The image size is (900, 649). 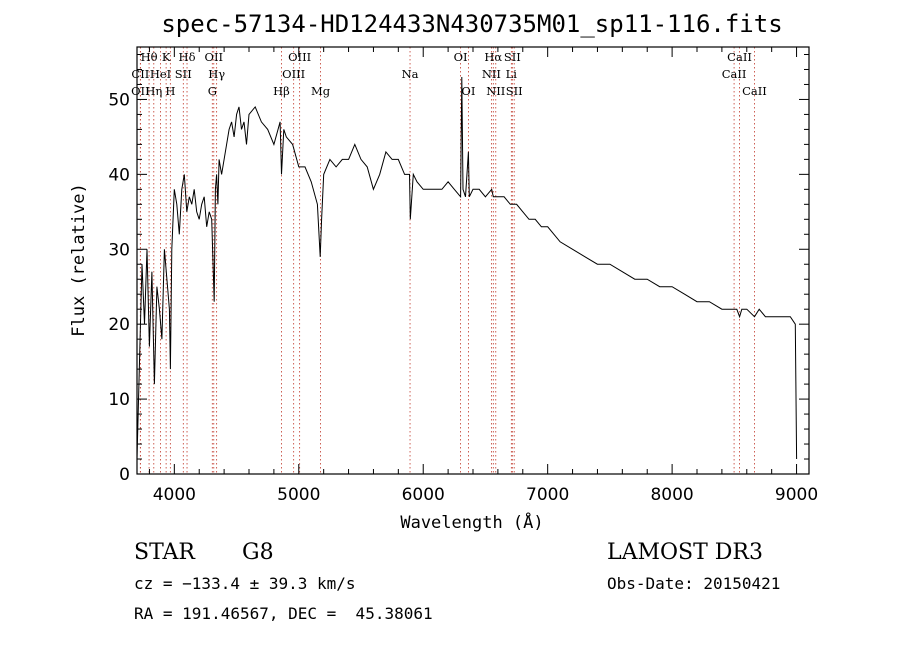 What do you see at coordinates (281, 91) in the screenshot?
I see `spectral-line-label: Hβ` at bounding box center [281, 91].